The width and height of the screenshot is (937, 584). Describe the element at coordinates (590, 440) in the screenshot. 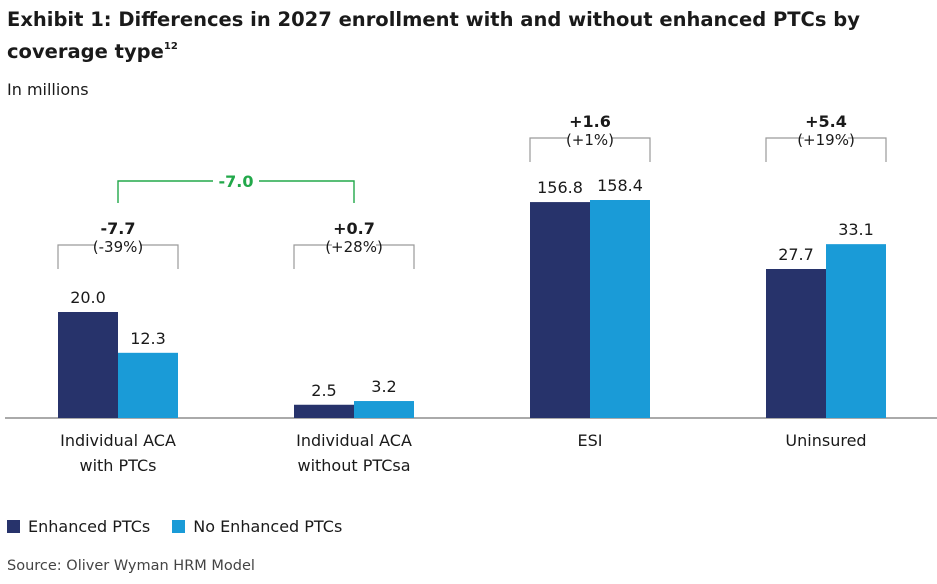

I see `x-tick-label-2-0: ESI` at that location.